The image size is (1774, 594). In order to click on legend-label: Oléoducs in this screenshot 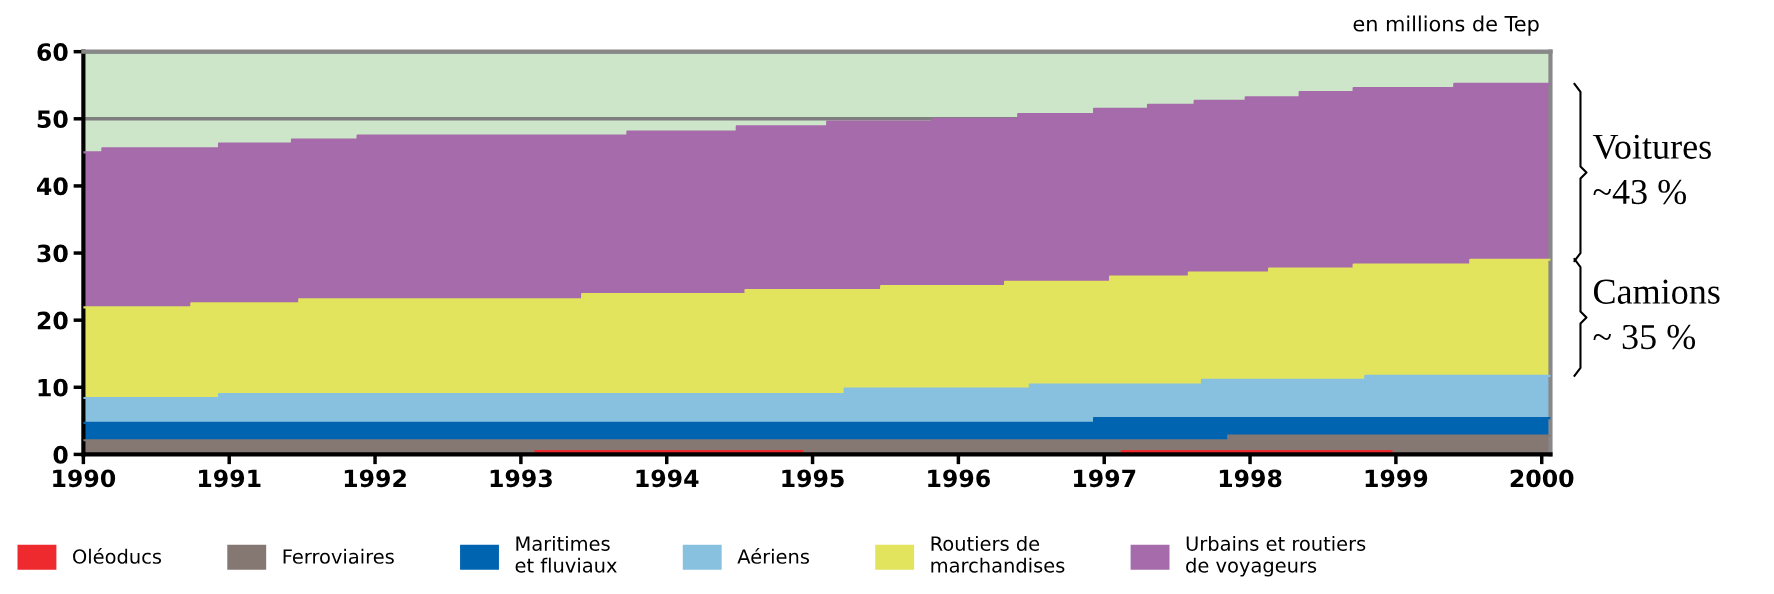, I will do `click(117, 556)`.